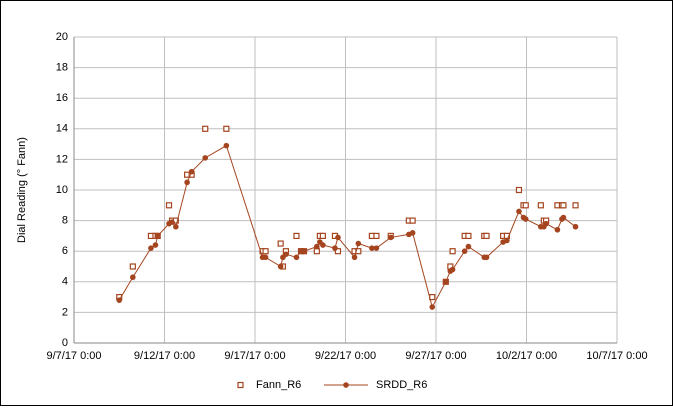  What do you see at coordinates (526, 356) in the screenshot?
I see `x-tick-label: 10/2/17 0:00` at bounding box center [526, 356].